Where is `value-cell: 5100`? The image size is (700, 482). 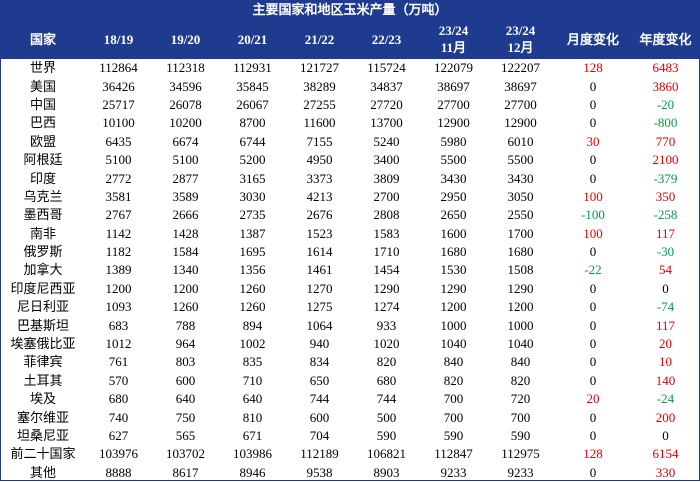 value-cell: 5100 is located at coordinates (118, 160).